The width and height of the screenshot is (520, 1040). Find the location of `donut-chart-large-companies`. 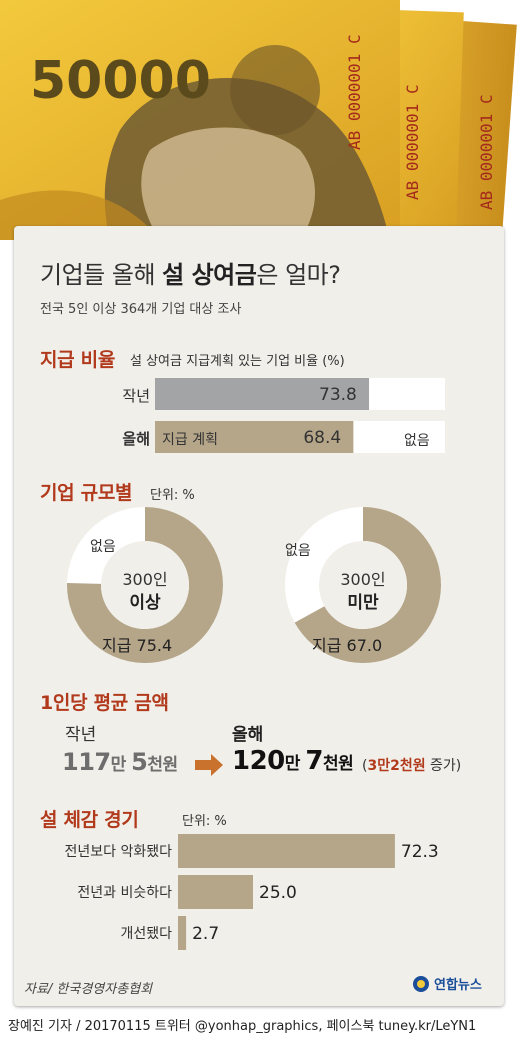

donut-chart-large-companies is located at coordinates (144, 585).